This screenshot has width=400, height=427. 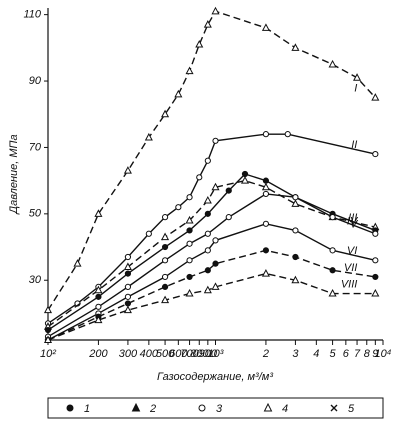 What do you see at coordinates (98, 354) in the screenshot?
I see `x-tick-label: 200` at bounding box center [98, 354].